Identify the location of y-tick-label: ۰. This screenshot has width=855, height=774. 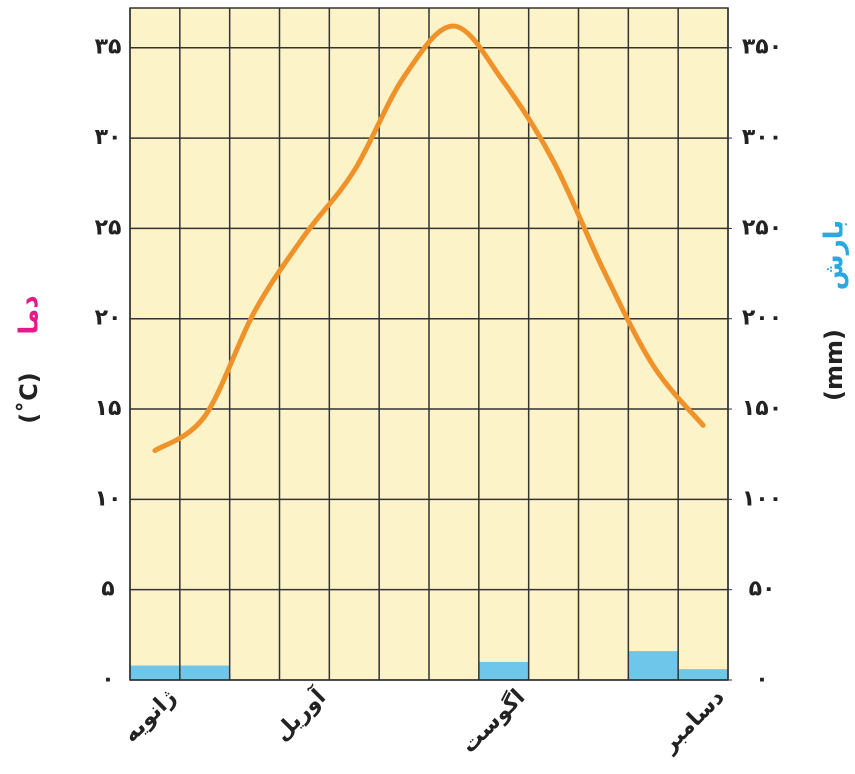
(107, 679).